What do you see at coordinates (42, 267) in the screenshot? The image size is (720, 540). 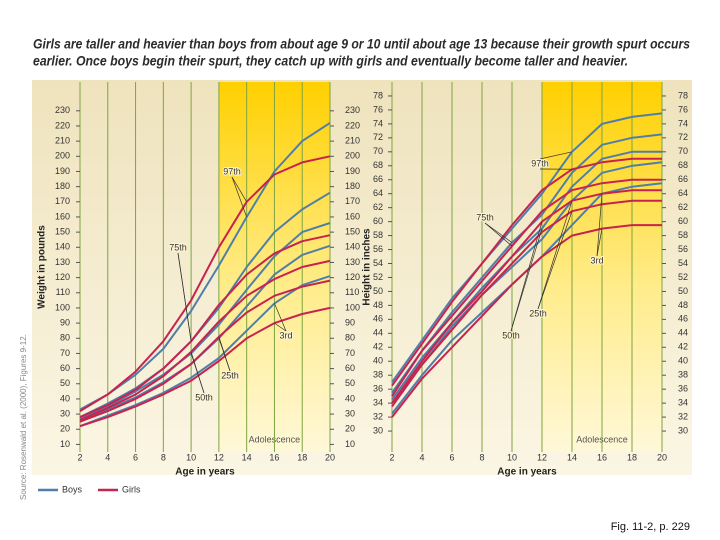 I see `y-axis-label: Weight in pounds` at bounding box center [42, 267].